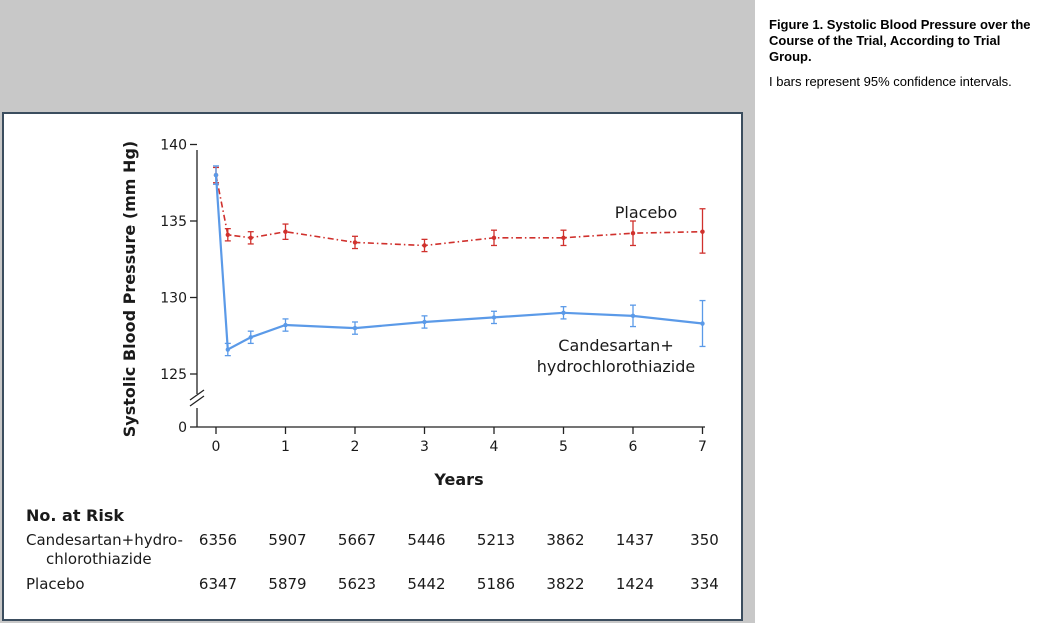  What do you see at coordinates (702, 447) in the screenshot?
I see `x-tick-label: 7` at bounding box center [702, 447].